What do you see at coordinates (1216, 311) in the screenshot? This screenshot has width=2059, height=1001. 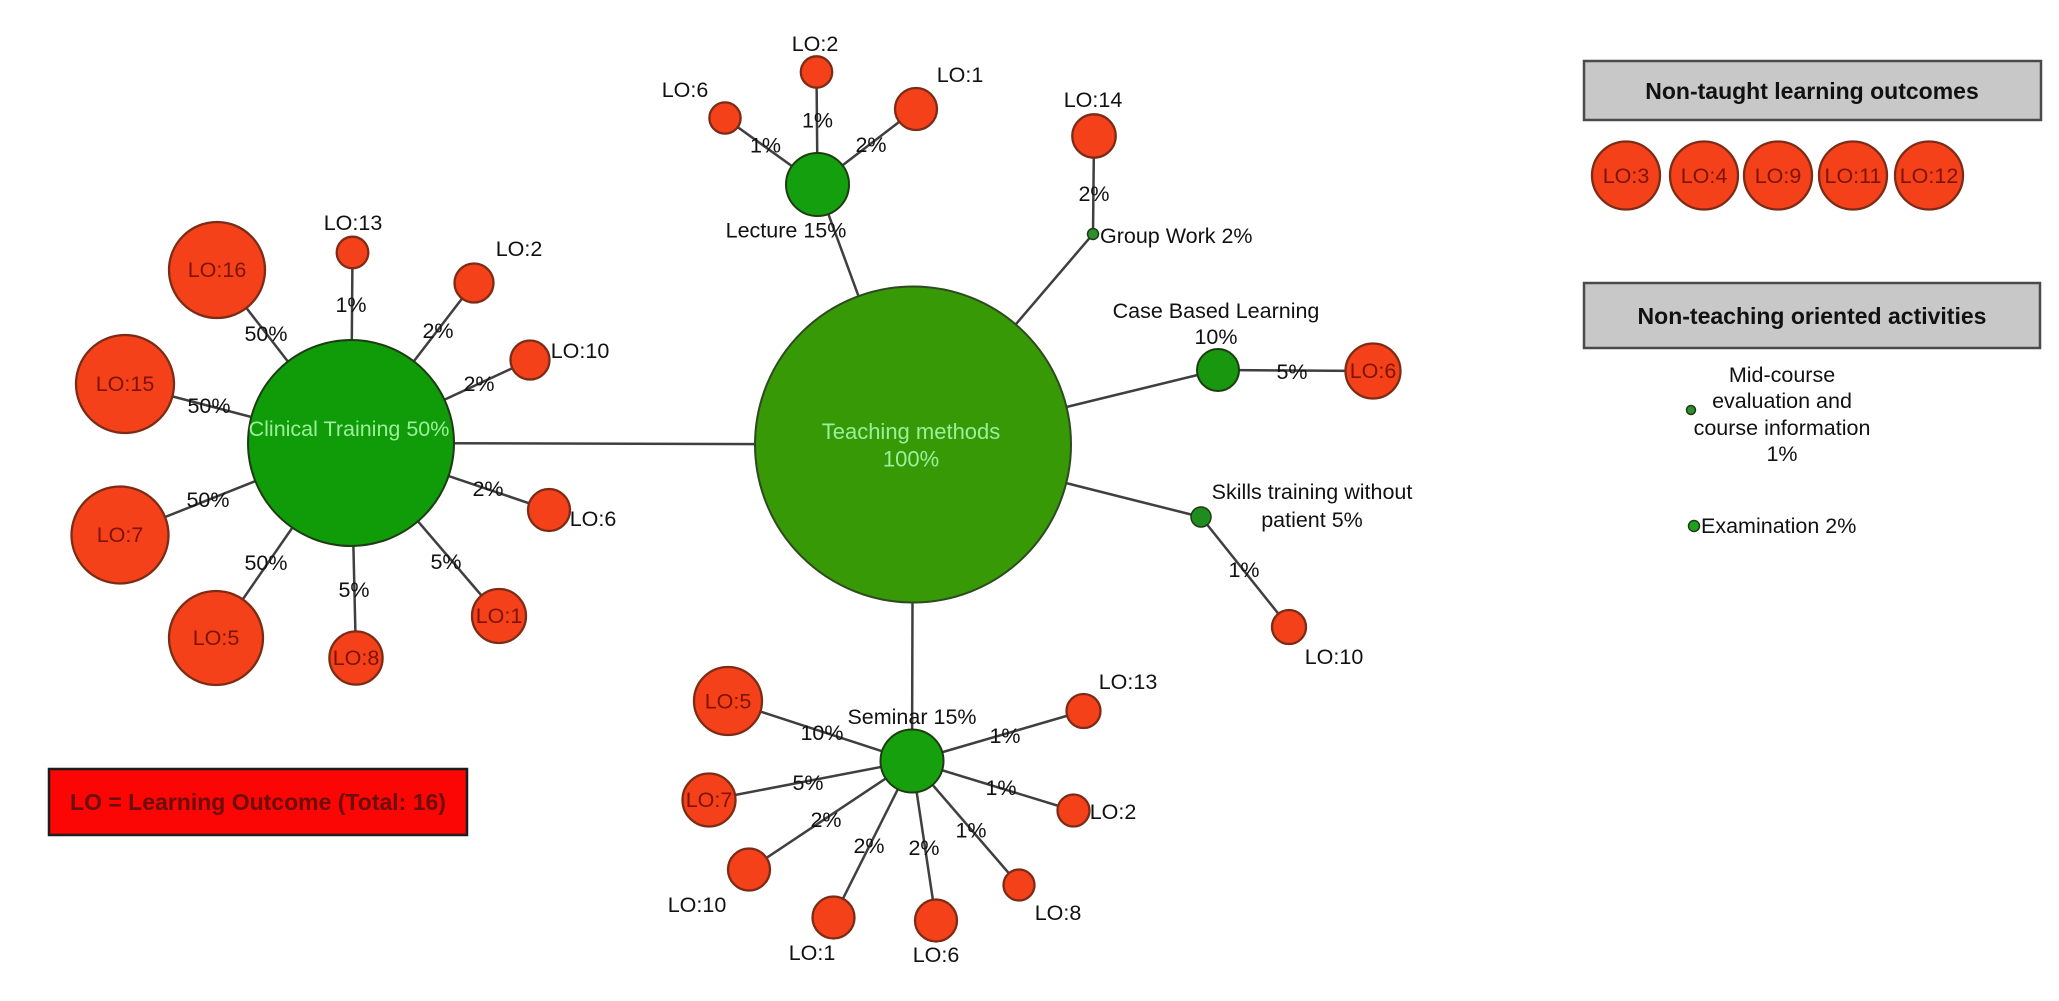 I see `svg-text: Case Based Learning` at bounding box center [1216, 311].